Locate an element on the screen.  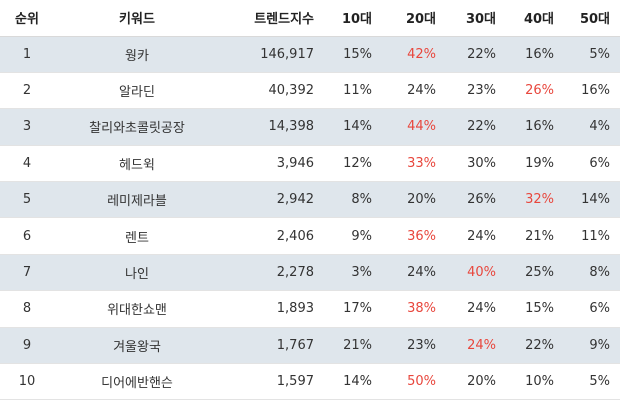
column-header-rank: 순위 is located at coordinates (27, 18).